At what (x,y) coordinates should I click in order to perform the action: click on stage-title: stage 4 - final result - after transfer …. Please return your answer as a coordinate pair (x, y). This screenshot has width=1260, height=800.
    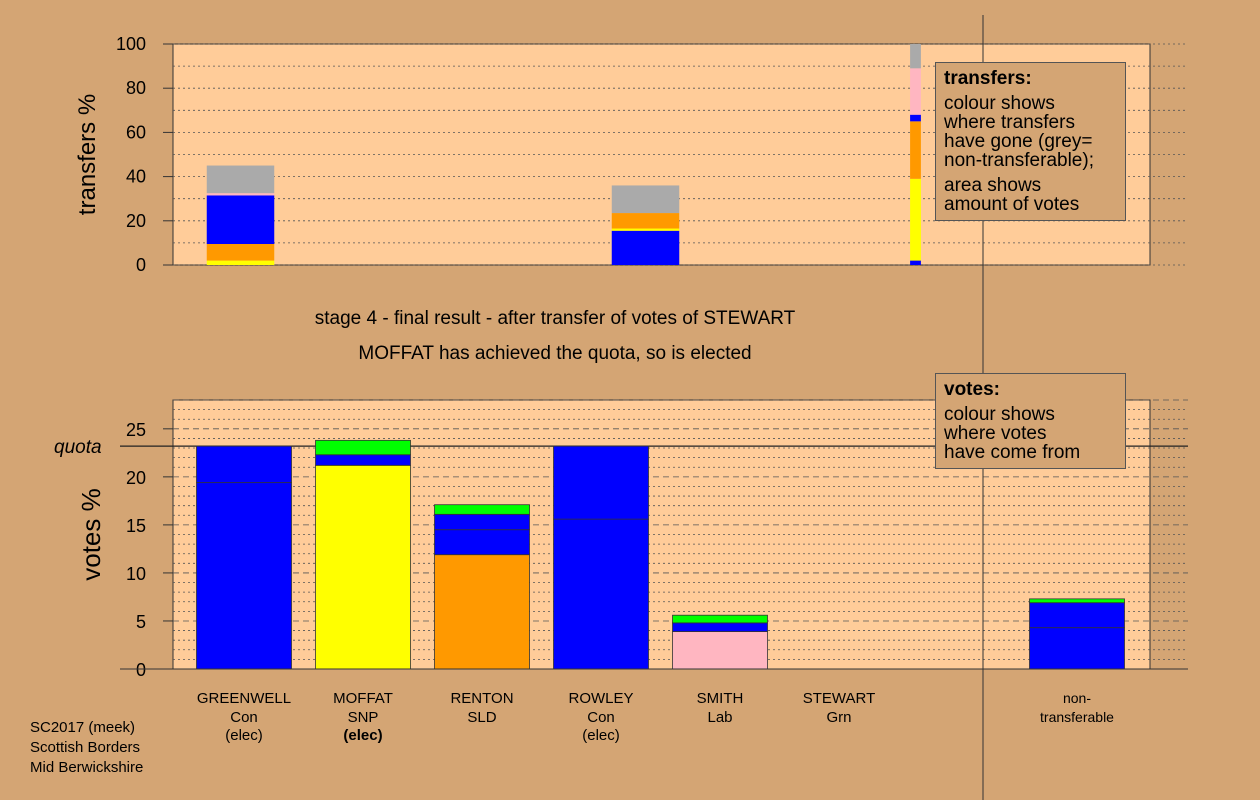
    Looking at the image, I should click on (555, 318).